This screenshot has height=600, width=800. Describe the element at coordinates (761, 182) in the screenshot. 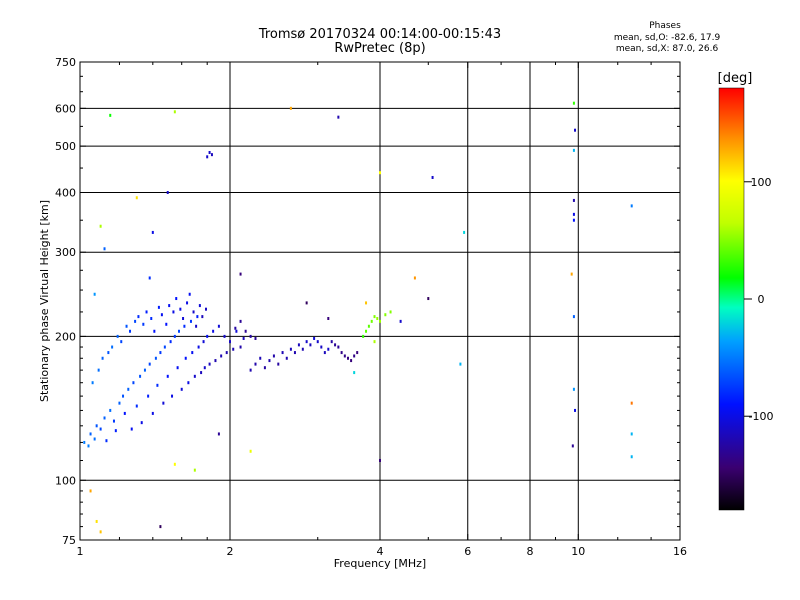

I see `colorbar-tick-label: 100` at that location.